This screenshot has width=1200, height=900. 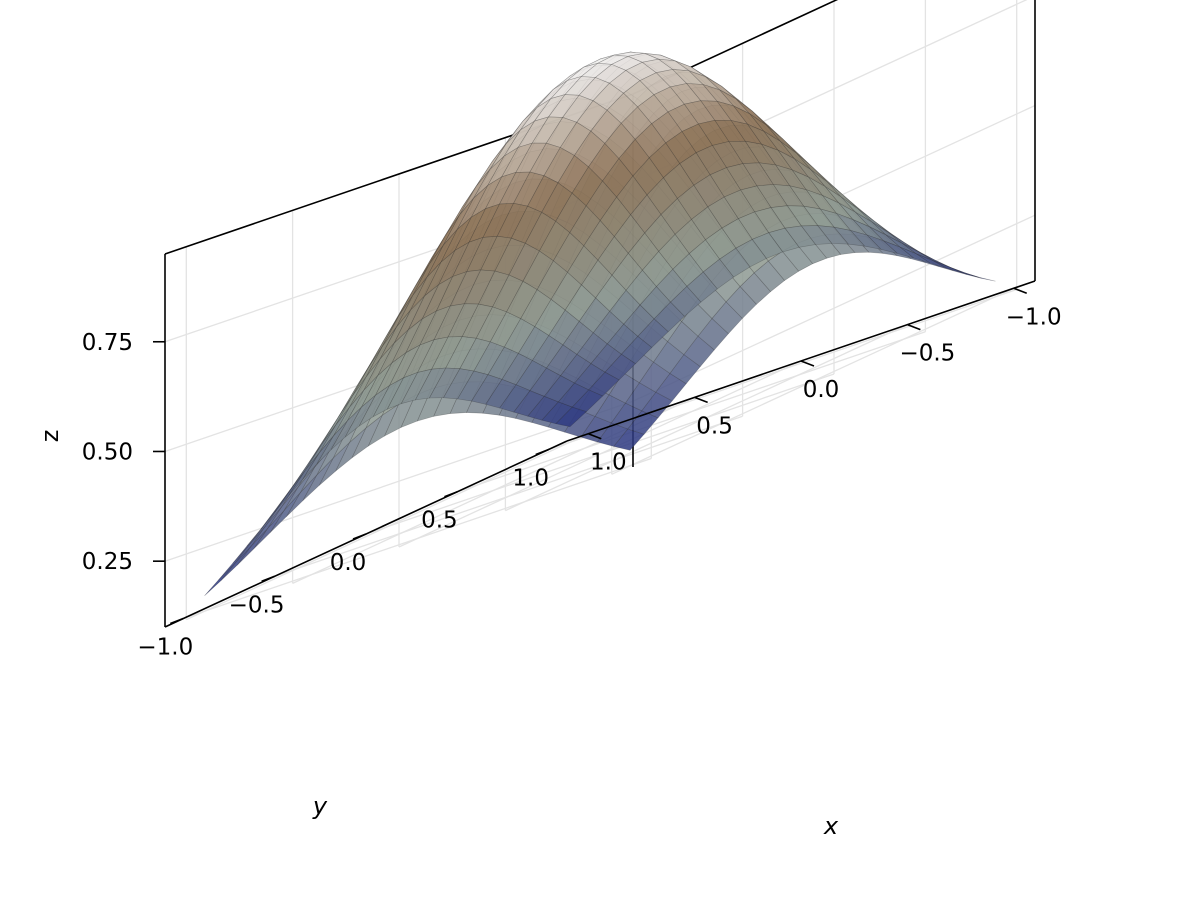 I want to click on z-tick-label: 0.75, so click(x=107, y=343).